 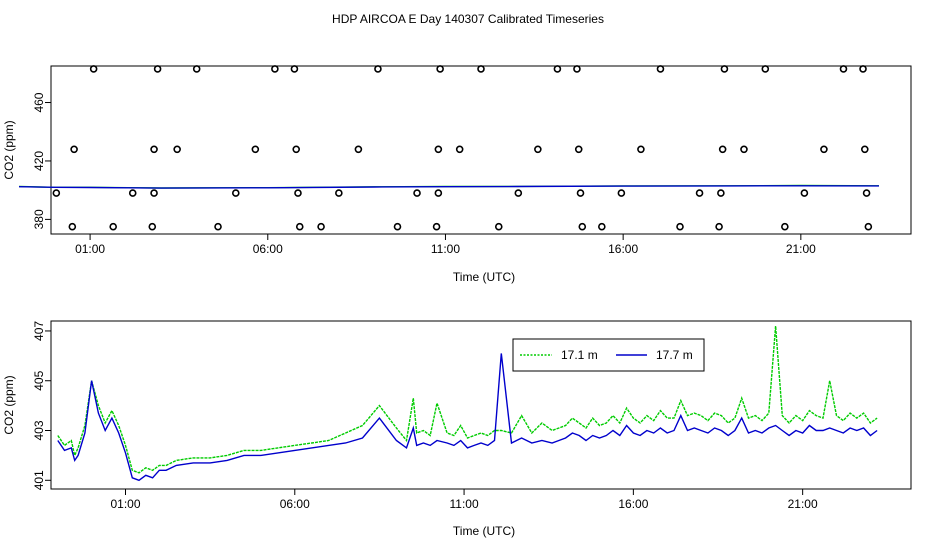 I want to click on bottom-y-tick-label-1: 403, so click(x=39, y=430).